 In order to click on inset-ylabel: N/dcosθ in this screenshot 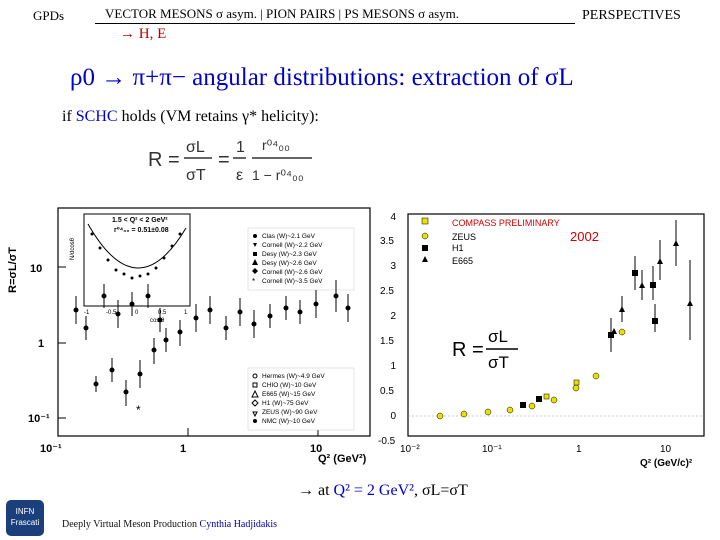, I will do `click(73, 248)`.